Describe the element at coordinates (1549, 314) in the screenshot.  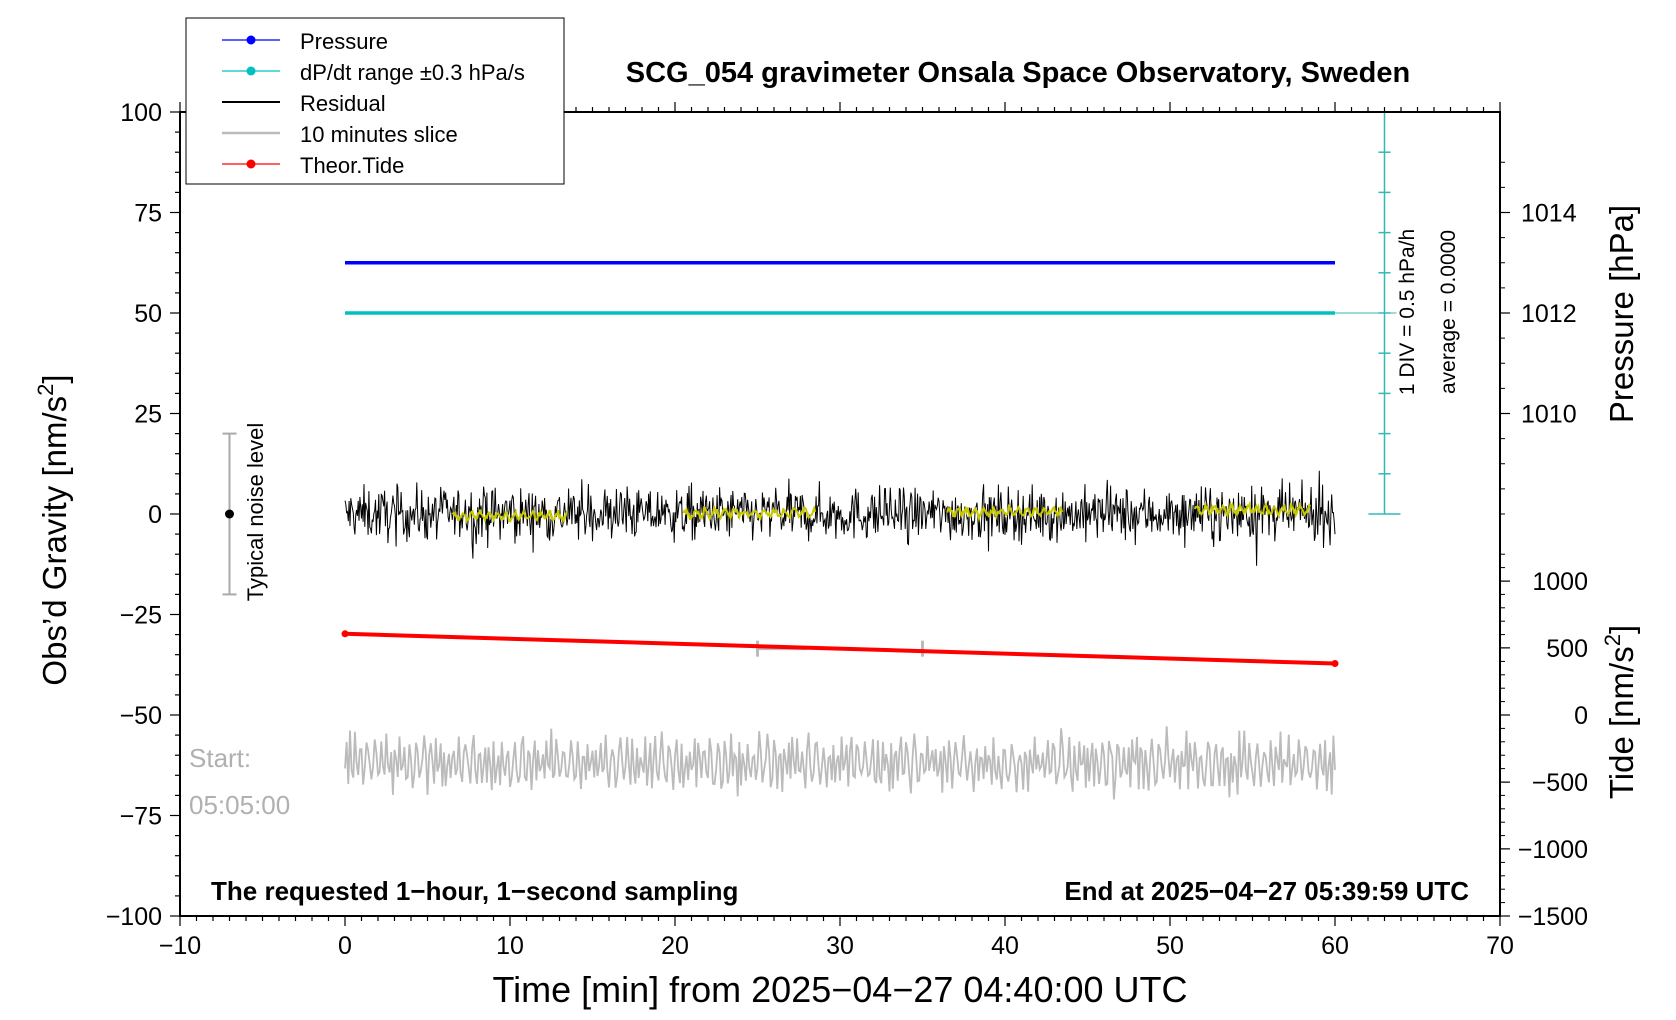
I see `pressure-tick-label: 1012` at that location.